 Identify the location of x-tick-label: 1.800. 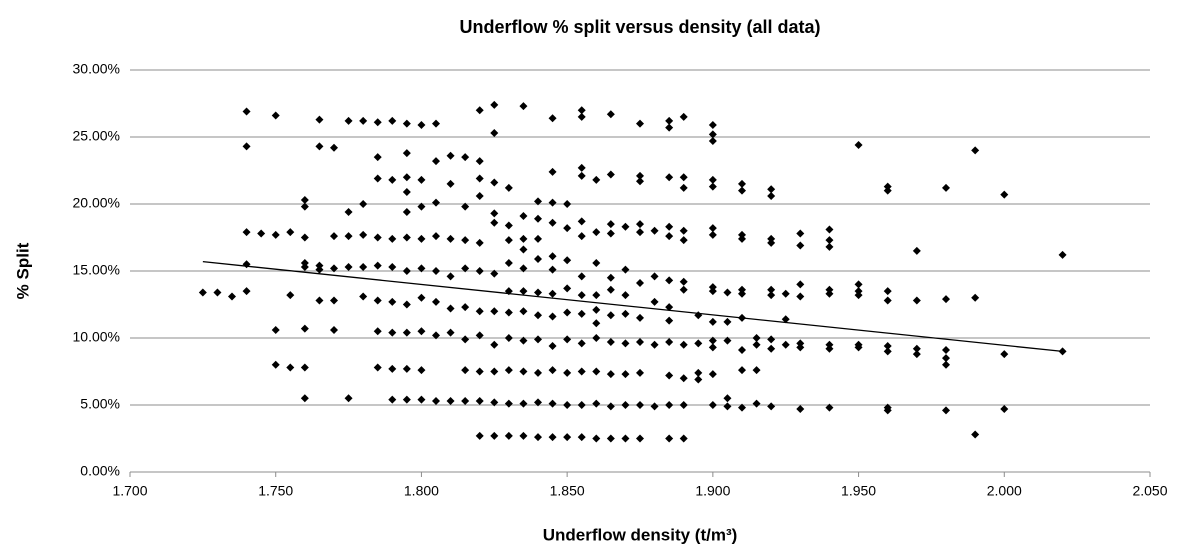
(421, 491).